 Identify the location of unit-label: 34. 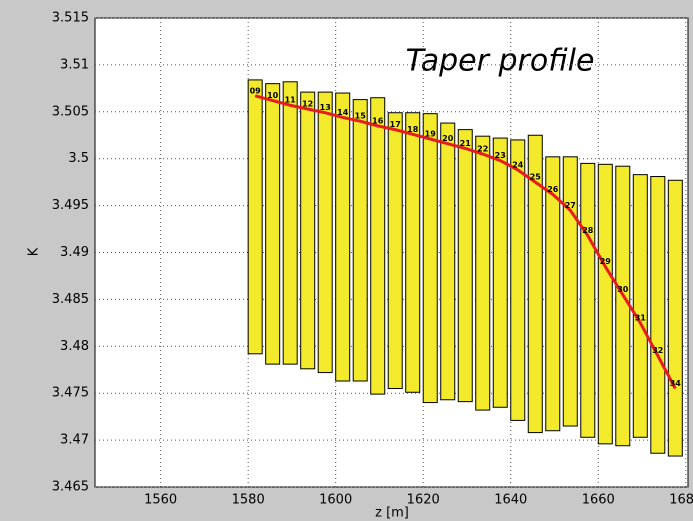
(676, 383).